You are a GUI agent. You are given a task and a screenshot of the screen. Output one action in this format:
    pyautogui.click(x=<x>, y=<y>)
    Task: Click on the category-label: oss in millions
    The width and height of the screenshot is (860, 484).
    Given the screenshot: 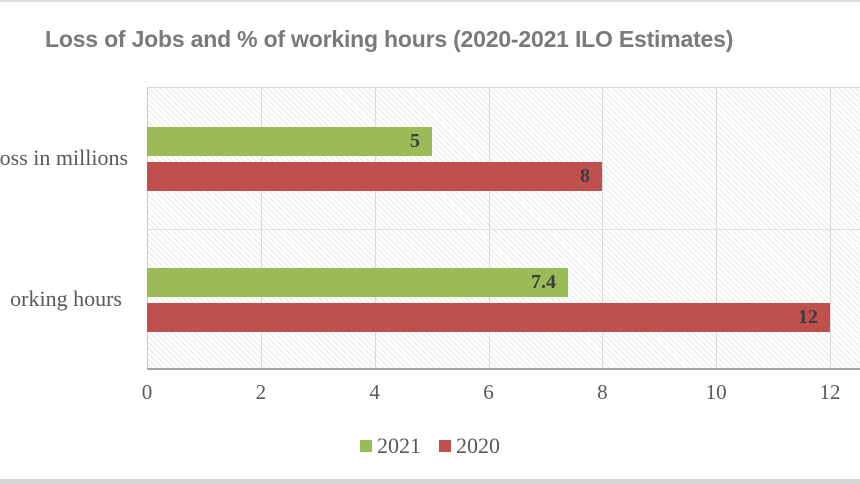 What is the action you would take?
    pyautogui.click(x=64, y=157)
    